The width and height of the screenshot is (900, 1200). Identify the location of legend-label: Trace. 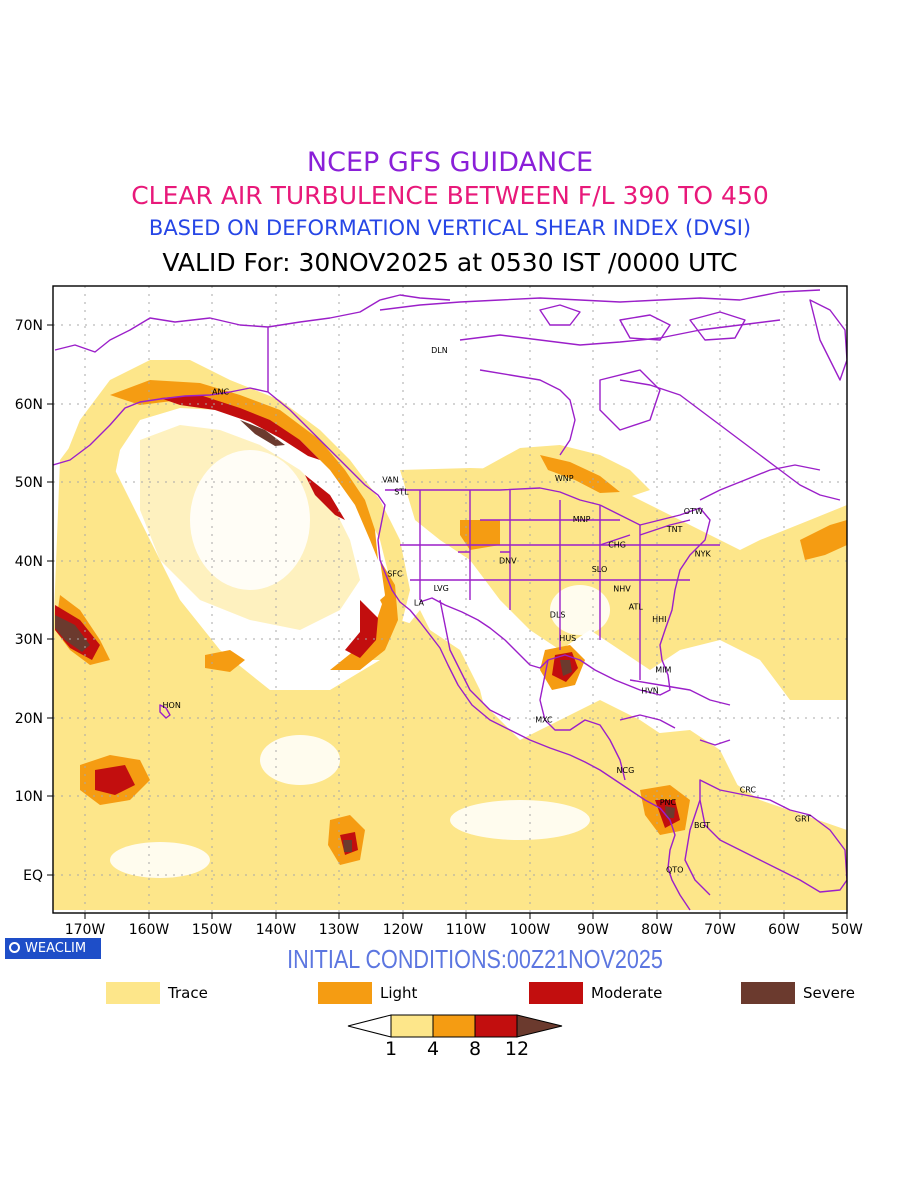
(188, 993).